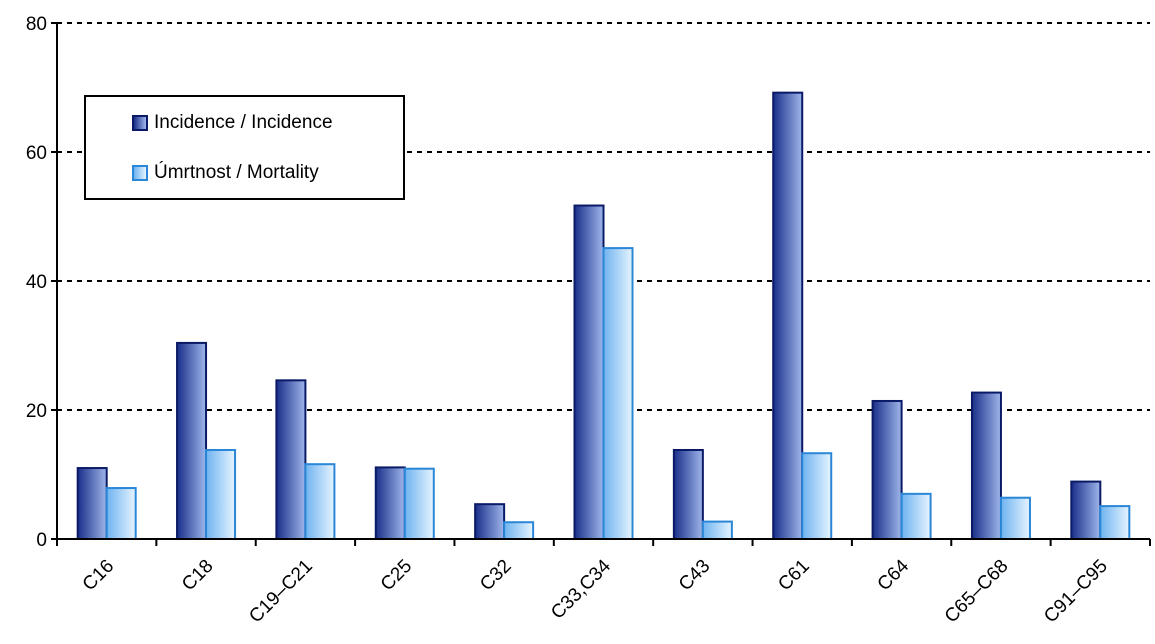 Image resolution: width=1155 pixels, height=644 pixels. What do you see at coordinates (36, 411) in the screenshot?
I see `y-tick-label: 20` at bounding box center [36, 411].